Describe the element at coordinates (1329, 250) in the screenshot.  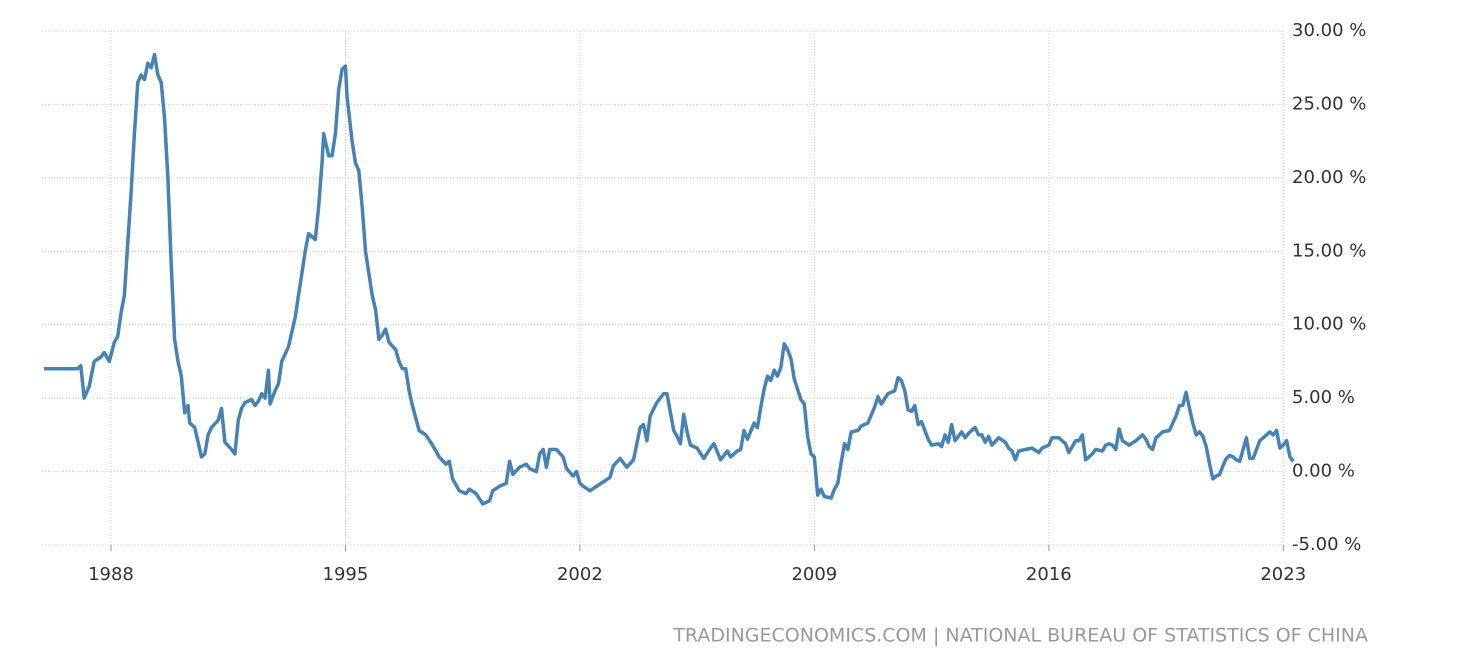
I see `y-tick-label: 15.00 %` at that location.